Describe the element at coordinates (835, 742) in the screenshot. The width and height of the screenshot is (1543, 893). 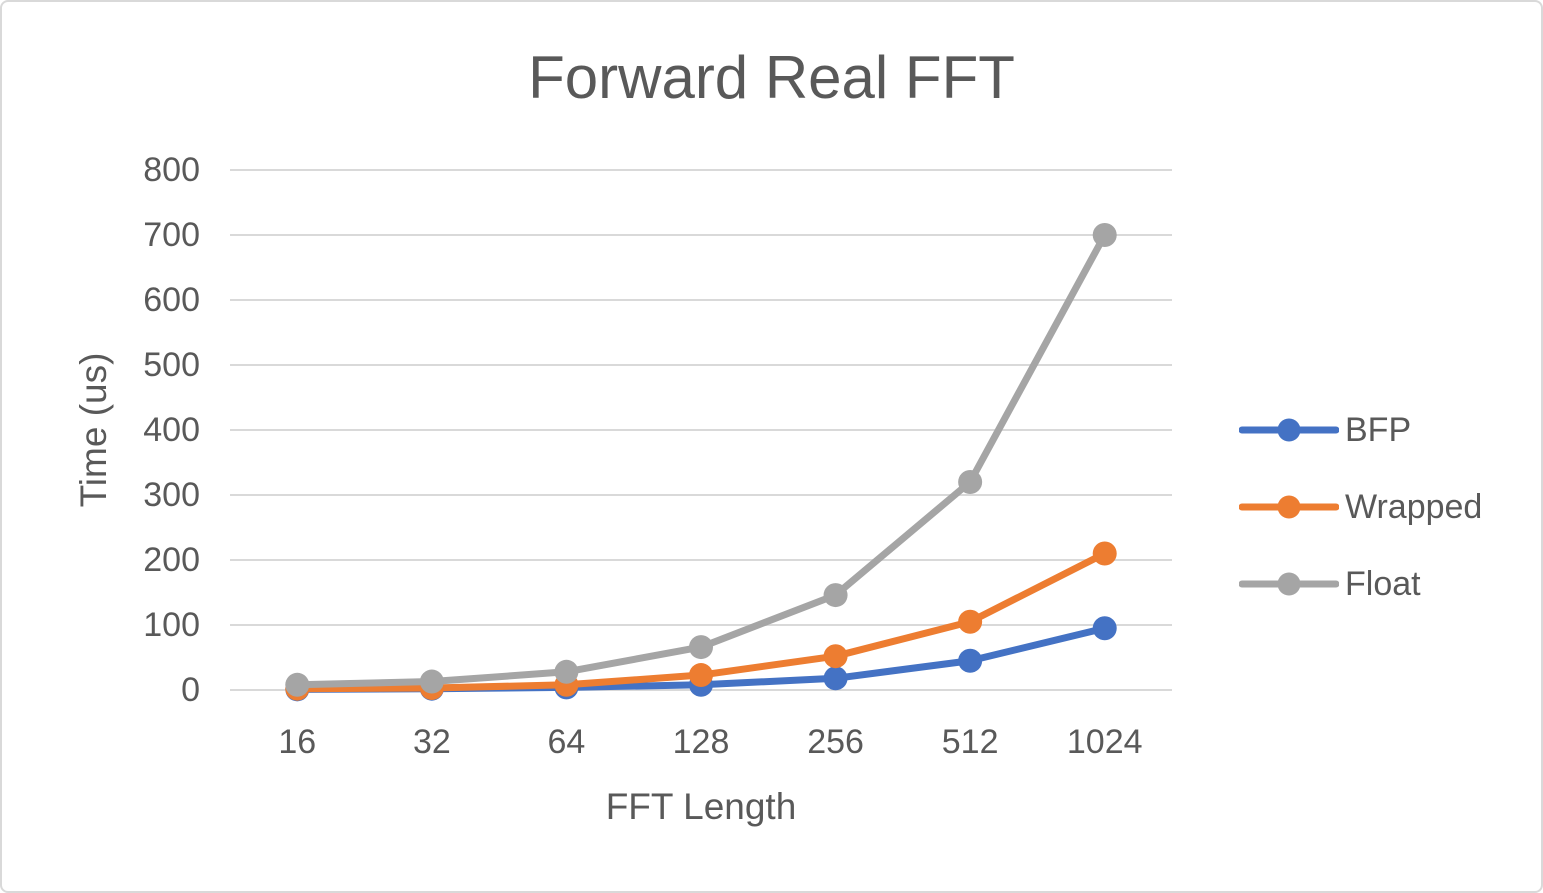
I see `x-tick-label: 256` at that location.